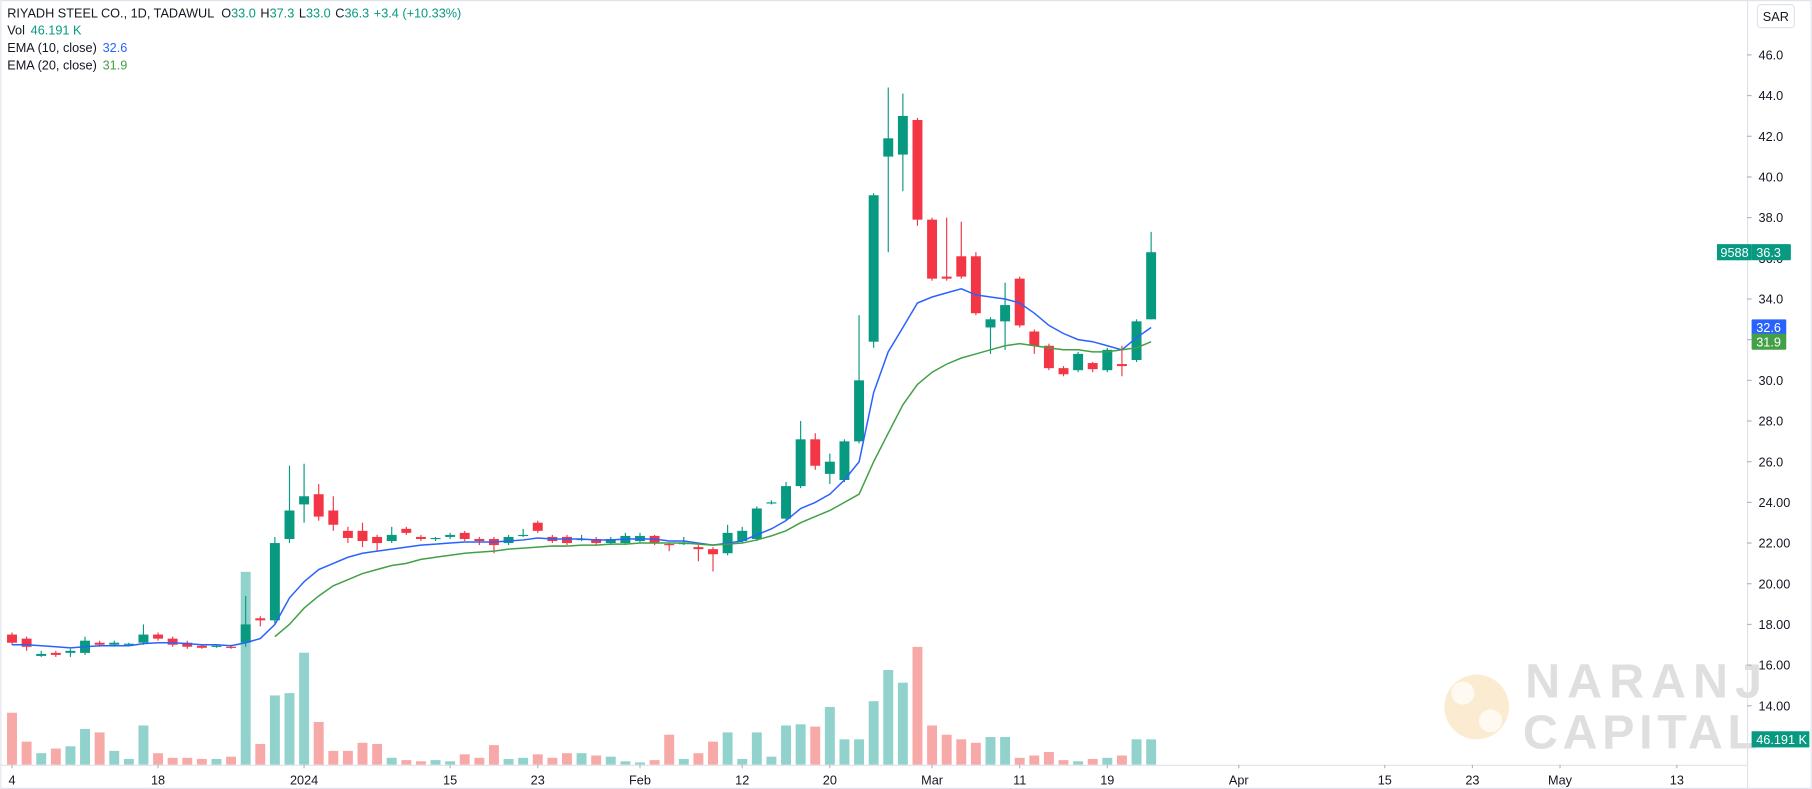  I want to click on symbol-code-box, so click(1734, 252).